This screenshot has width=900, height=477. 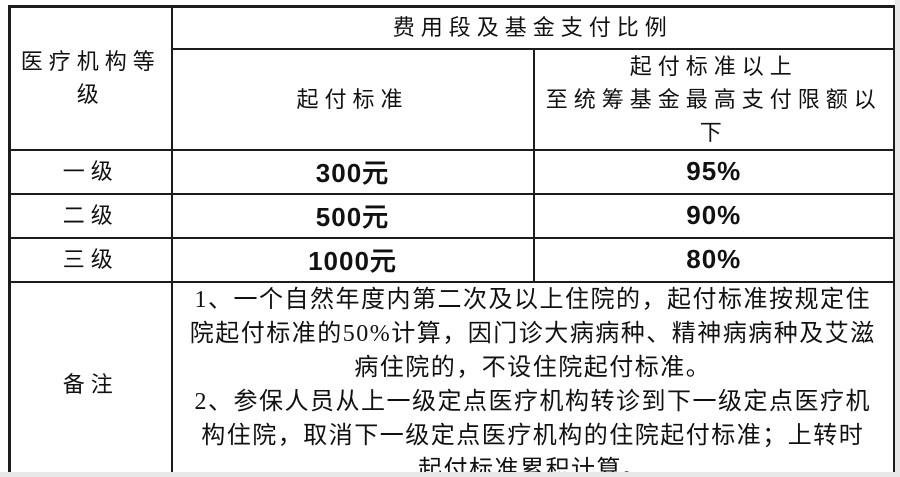 I want to click on image-edge-right, so click(x=897, y=238).